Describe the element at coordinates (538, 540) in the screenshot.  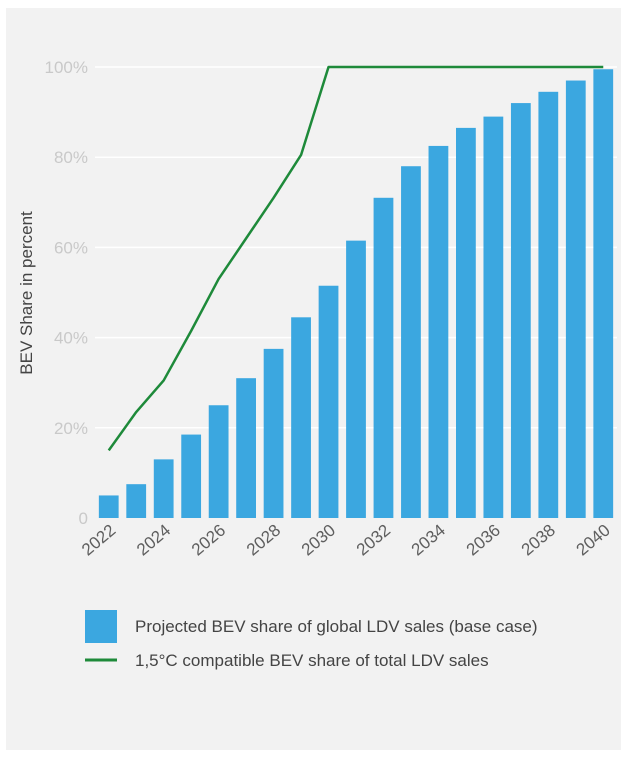
I see `x-tick-label: 2038` at that location.